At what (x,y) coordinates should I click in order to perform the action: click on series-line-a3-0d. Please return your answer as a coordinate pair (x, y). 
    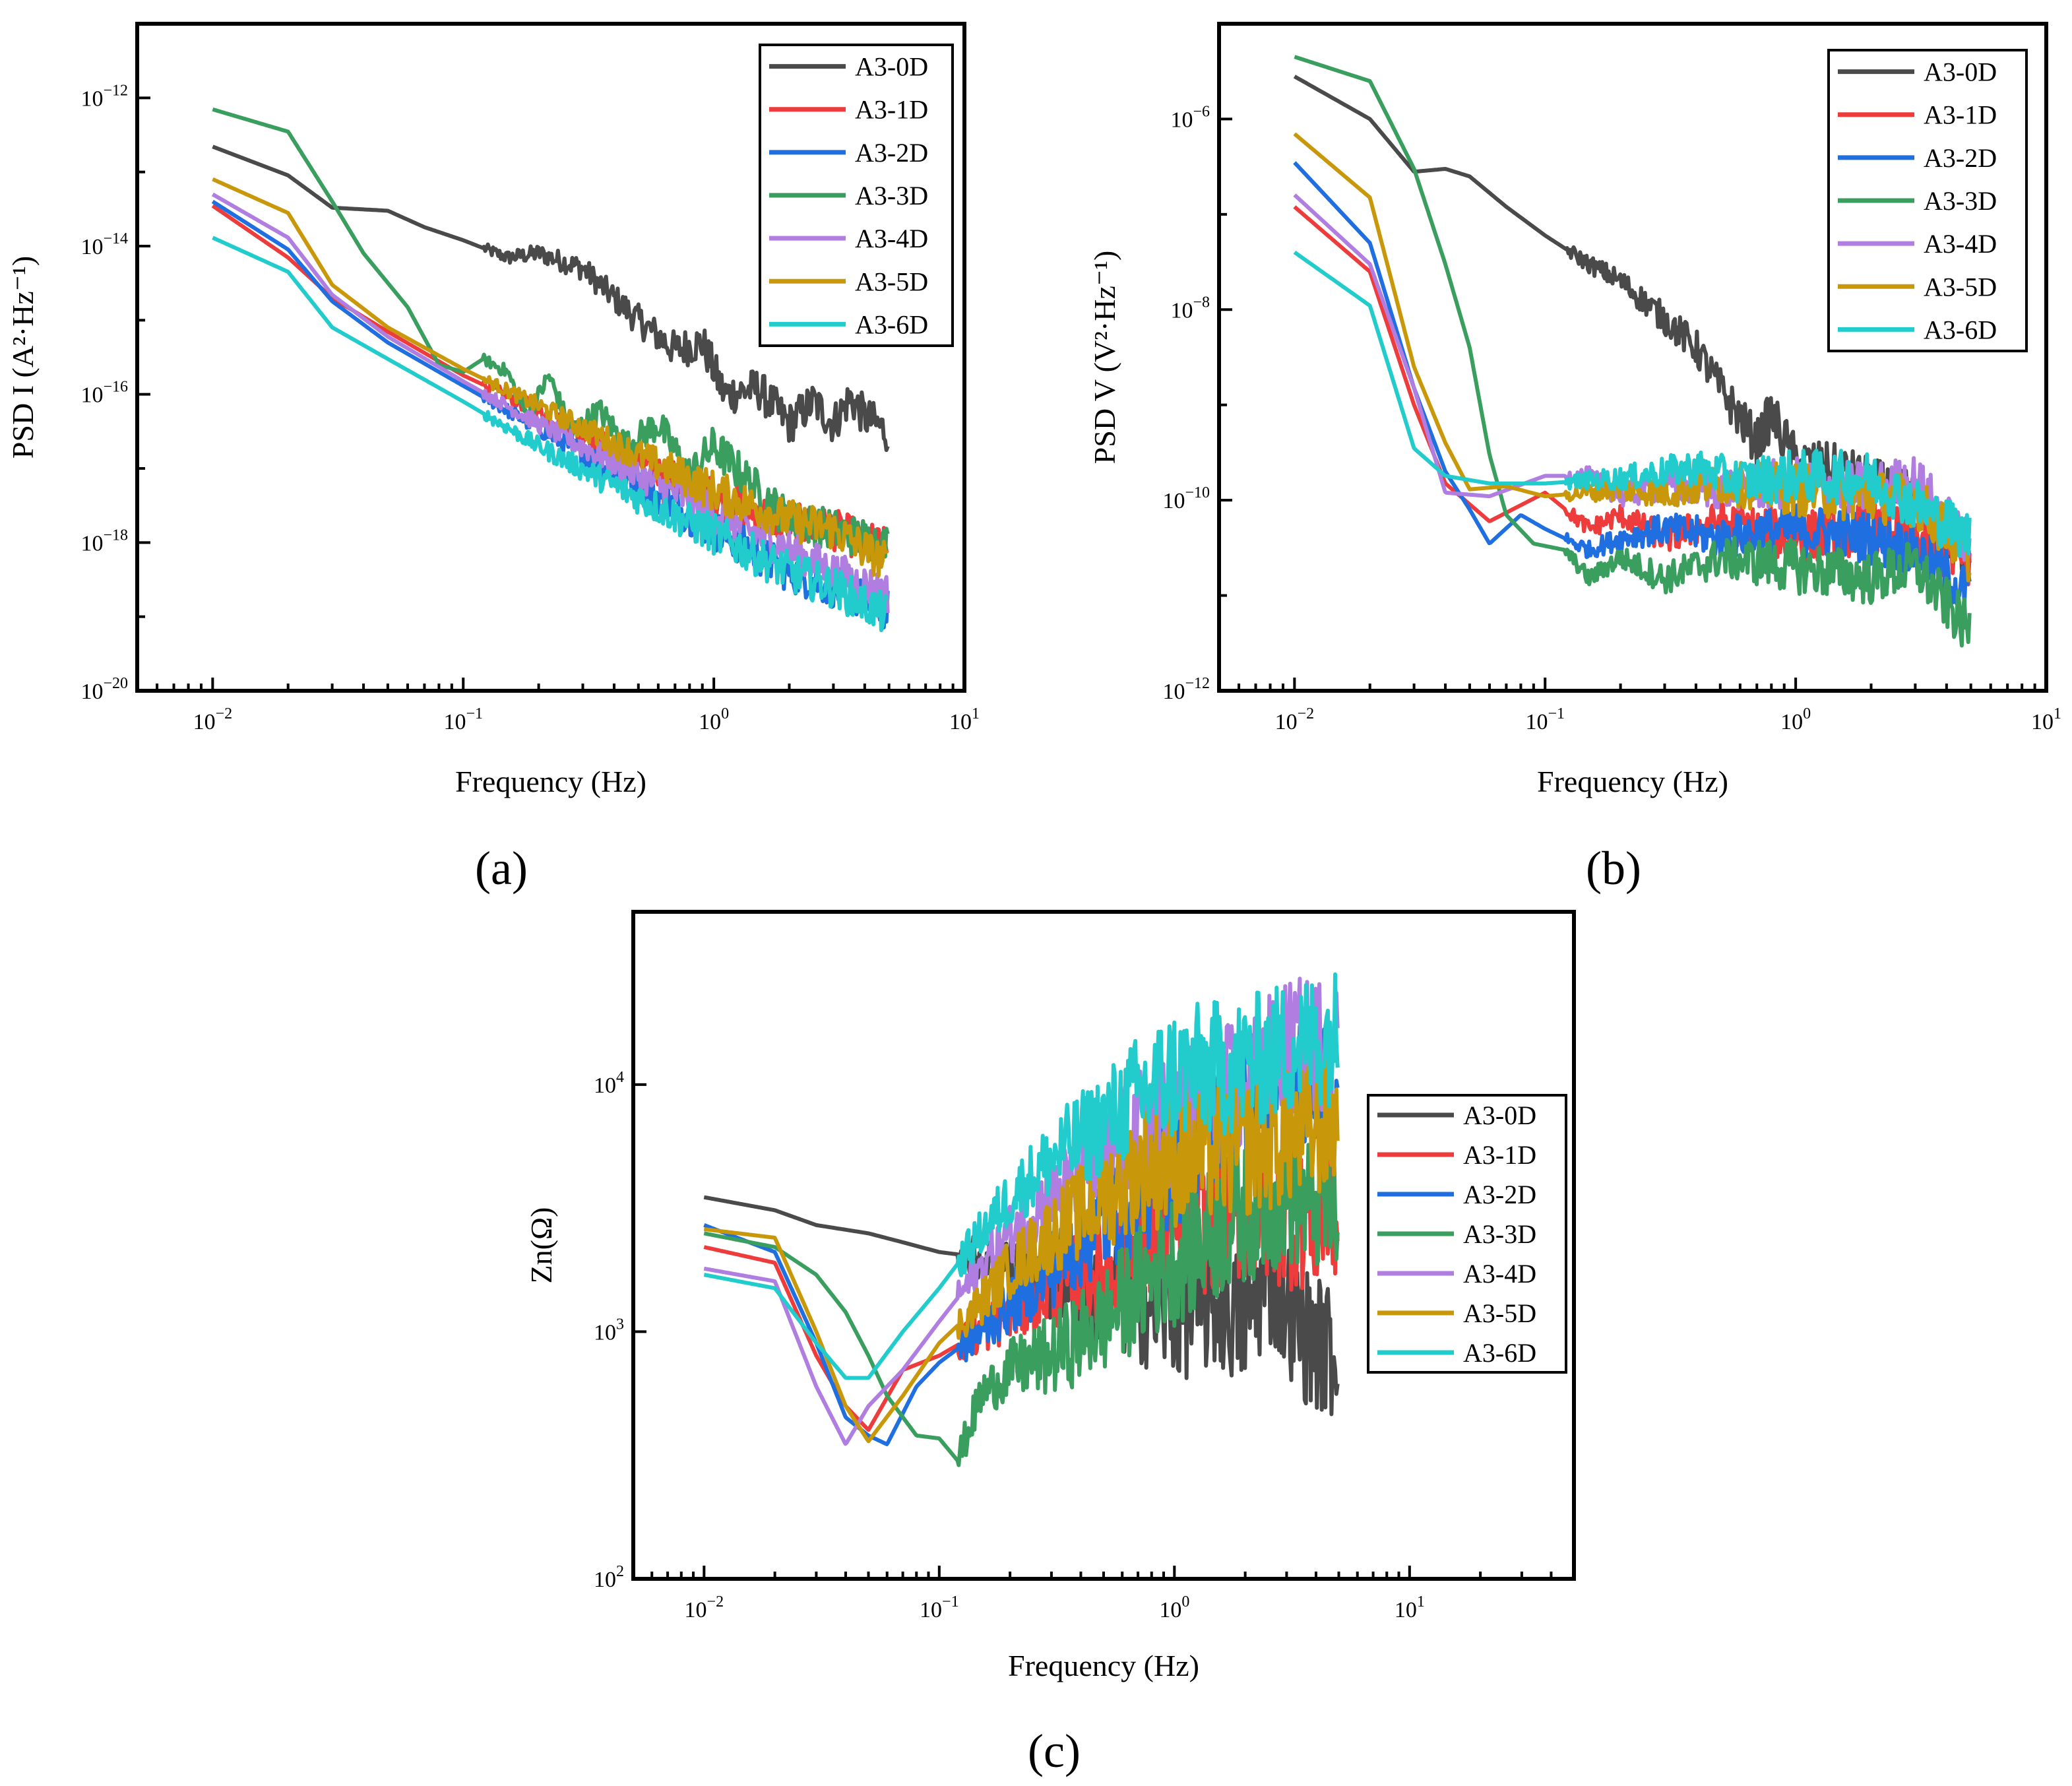
    Looking at the image, I should click on (551, 299).